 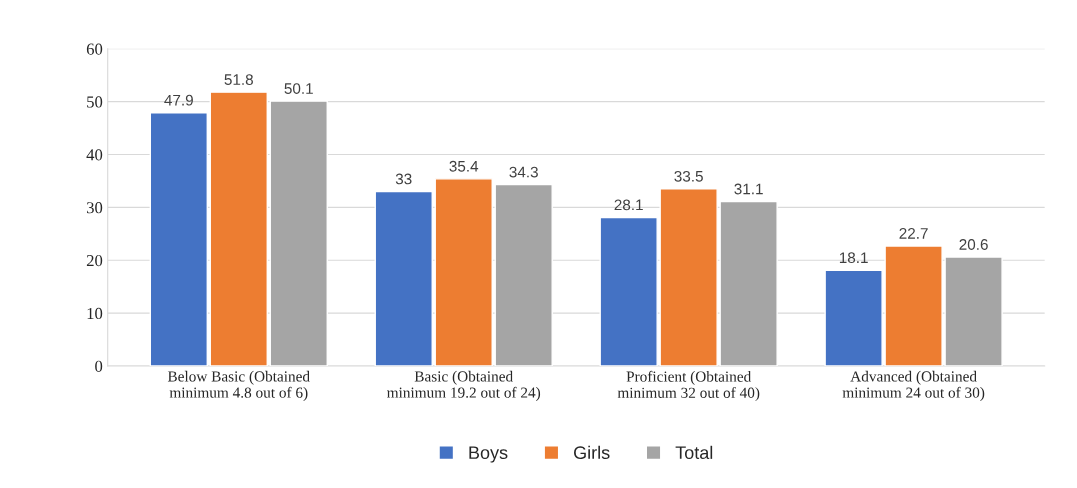 I want to click on y-tick-label: 50, so click(x=95, y=102).